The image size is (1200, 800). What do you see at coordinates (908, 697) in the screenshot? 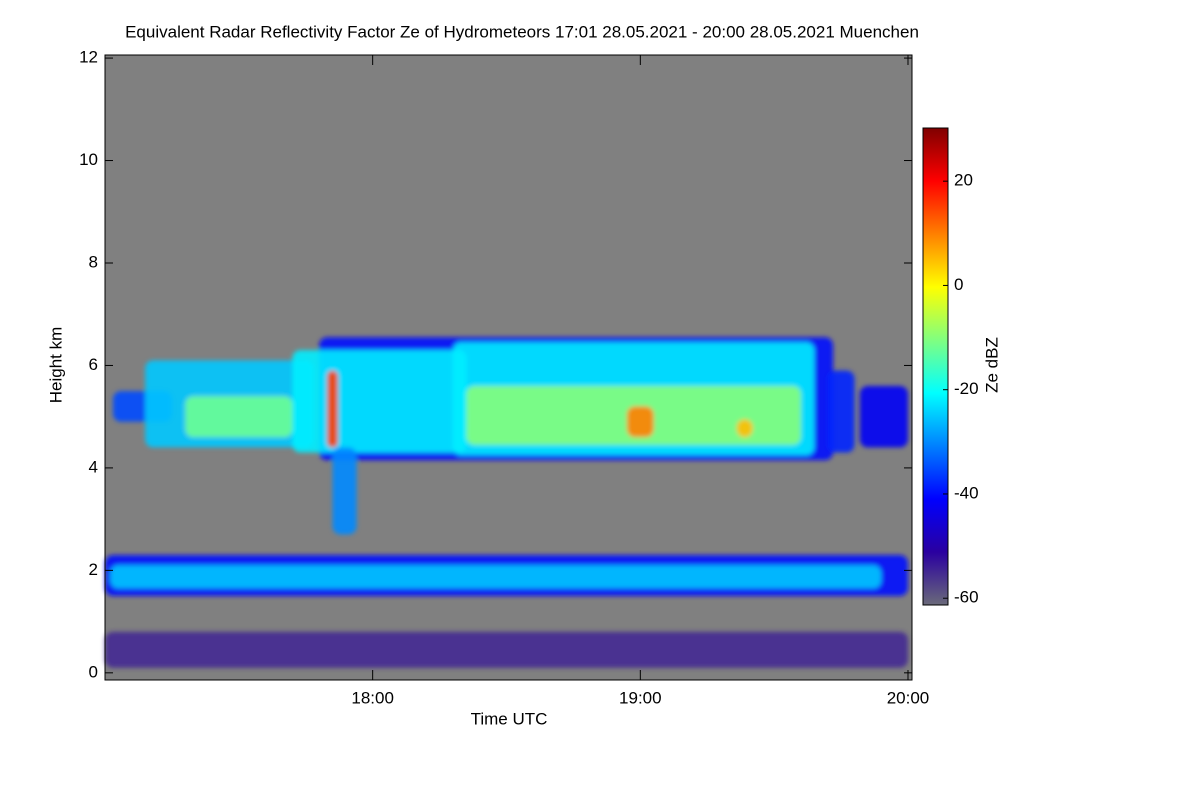
I see `x-tick-label: 20:00` at bounding box center [908, 697].